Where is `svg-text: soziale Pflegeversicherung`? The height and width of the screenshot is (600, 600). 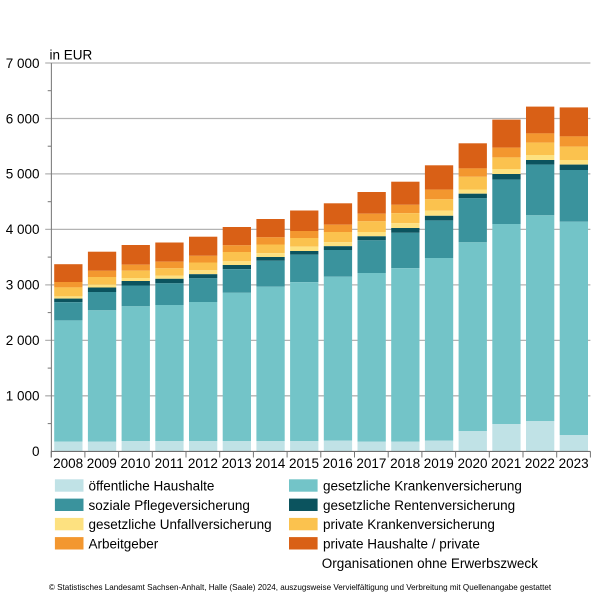 svg-text: soziale Pflegeversicherung is located at coordinates (169, 505).